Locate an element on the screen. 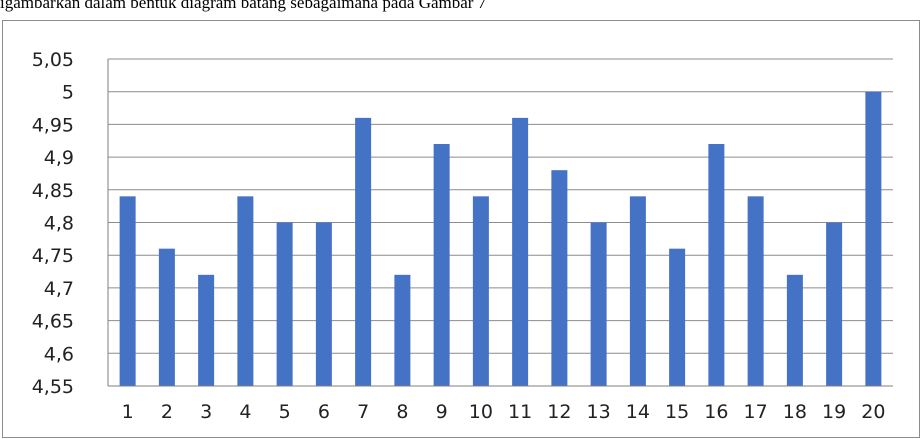 This screenshot has height=439, width=922. x-tick-labels: 1 2 3 4 5 6 7 8 9 10 11 12 13 14 15 16 17 18 19 20 is located at coordinates (504, 412).